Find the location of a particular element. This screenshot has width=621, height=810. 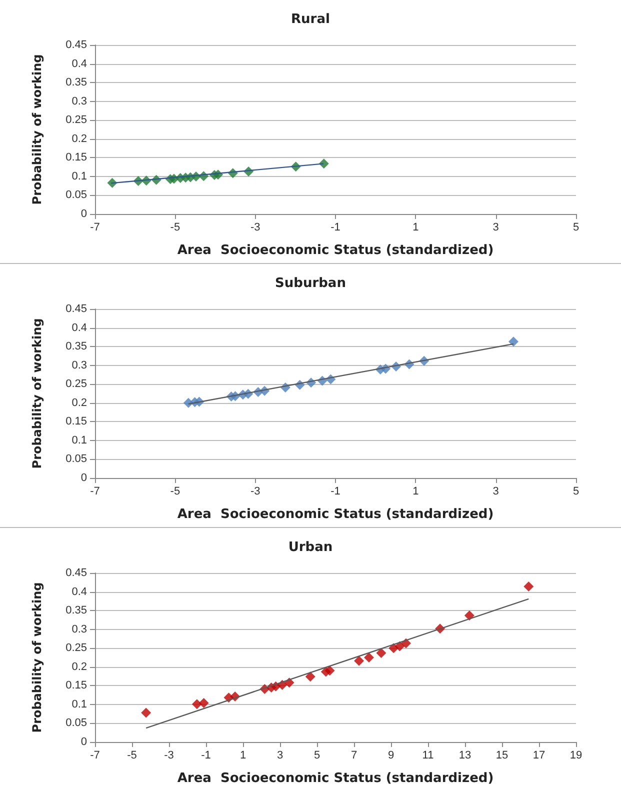

x-tick-label: 17 is located at coordinates (539, 756).